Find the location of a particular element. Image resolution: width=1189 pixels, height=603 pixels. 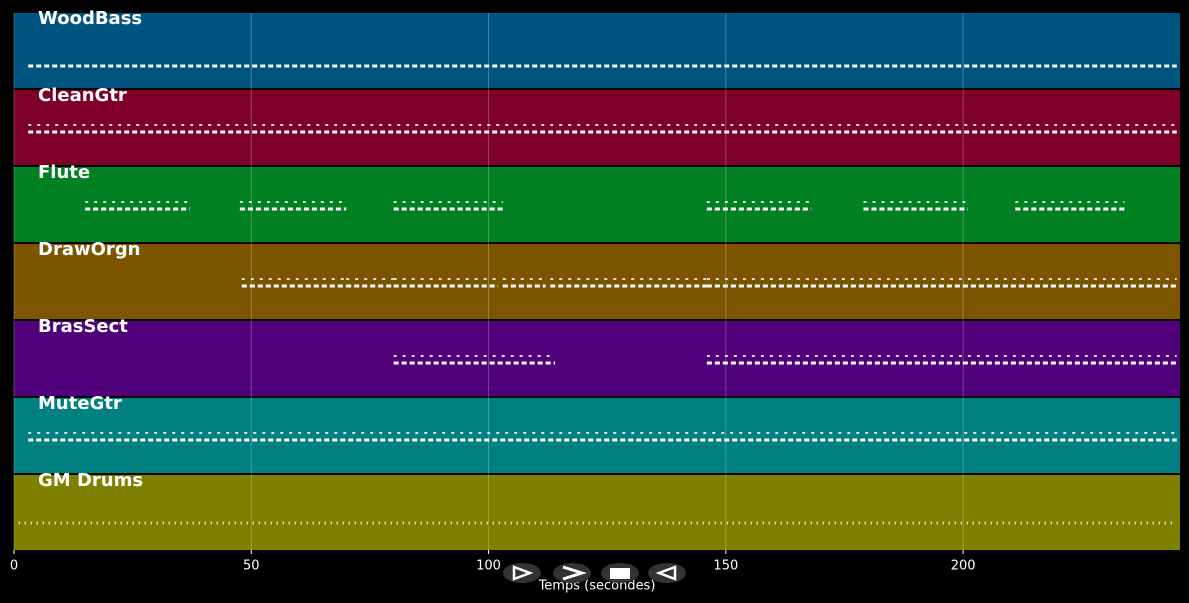

stop-button is located at coordinates (620, 573).